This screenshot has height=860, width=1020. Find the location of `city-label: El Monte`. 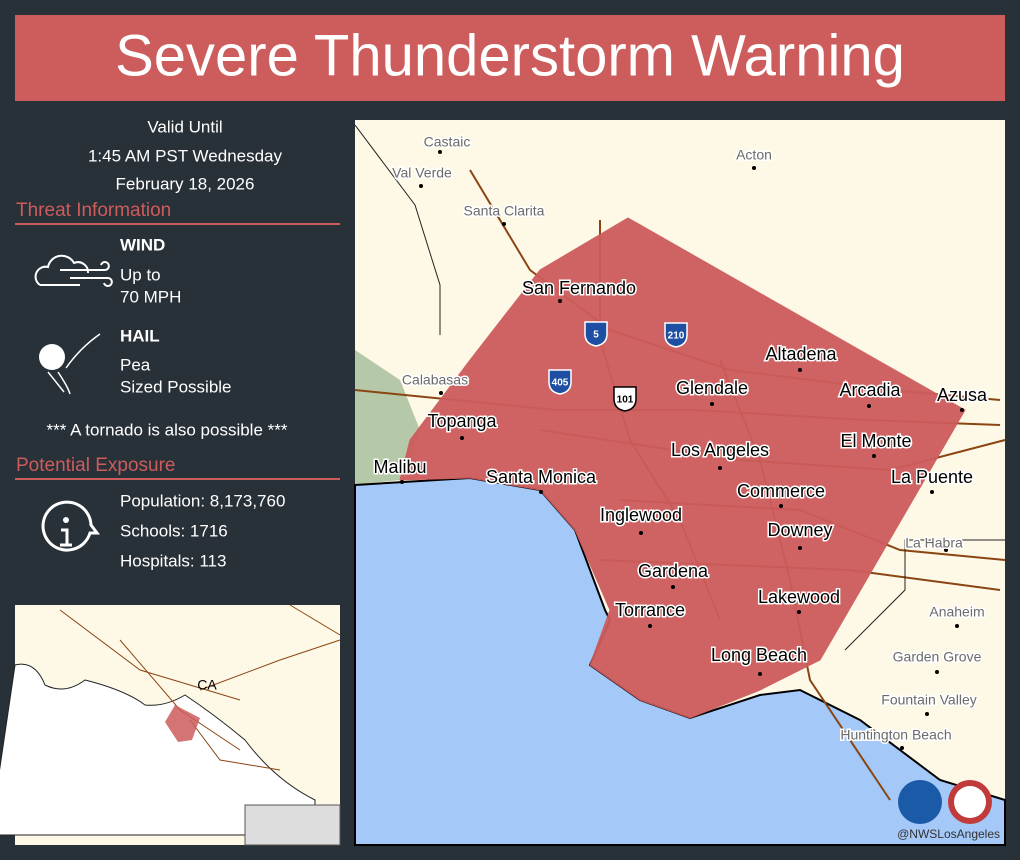

city-label: El Monte is located at coordinates (875, 441).